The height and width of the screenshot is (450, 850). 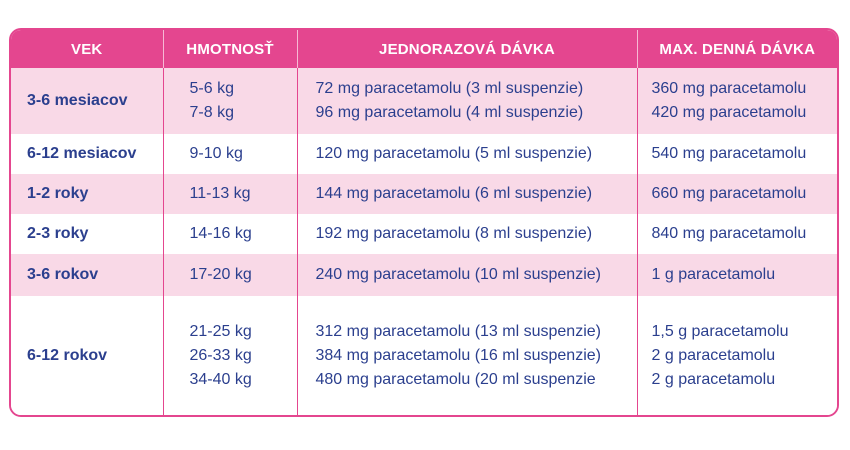 What do you see at coordinates (87, 234) in the screenshot?
I see `age-cell: 2-3 roky` at bounding box center [87, 234].